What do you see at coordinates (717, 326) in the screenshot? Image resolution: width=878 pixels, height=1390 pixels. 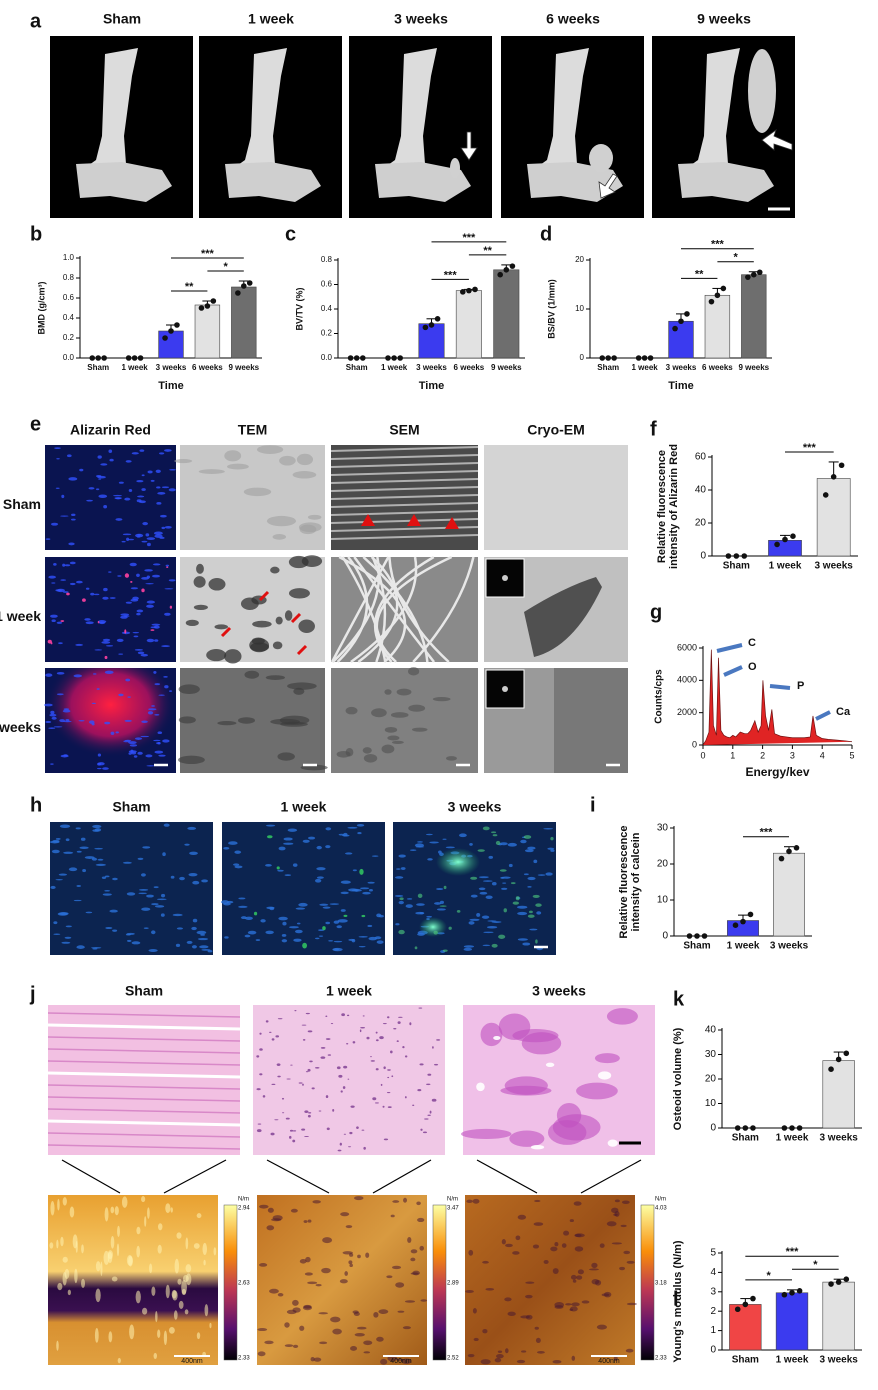 I see `bar` at bounding box center [717, 326].